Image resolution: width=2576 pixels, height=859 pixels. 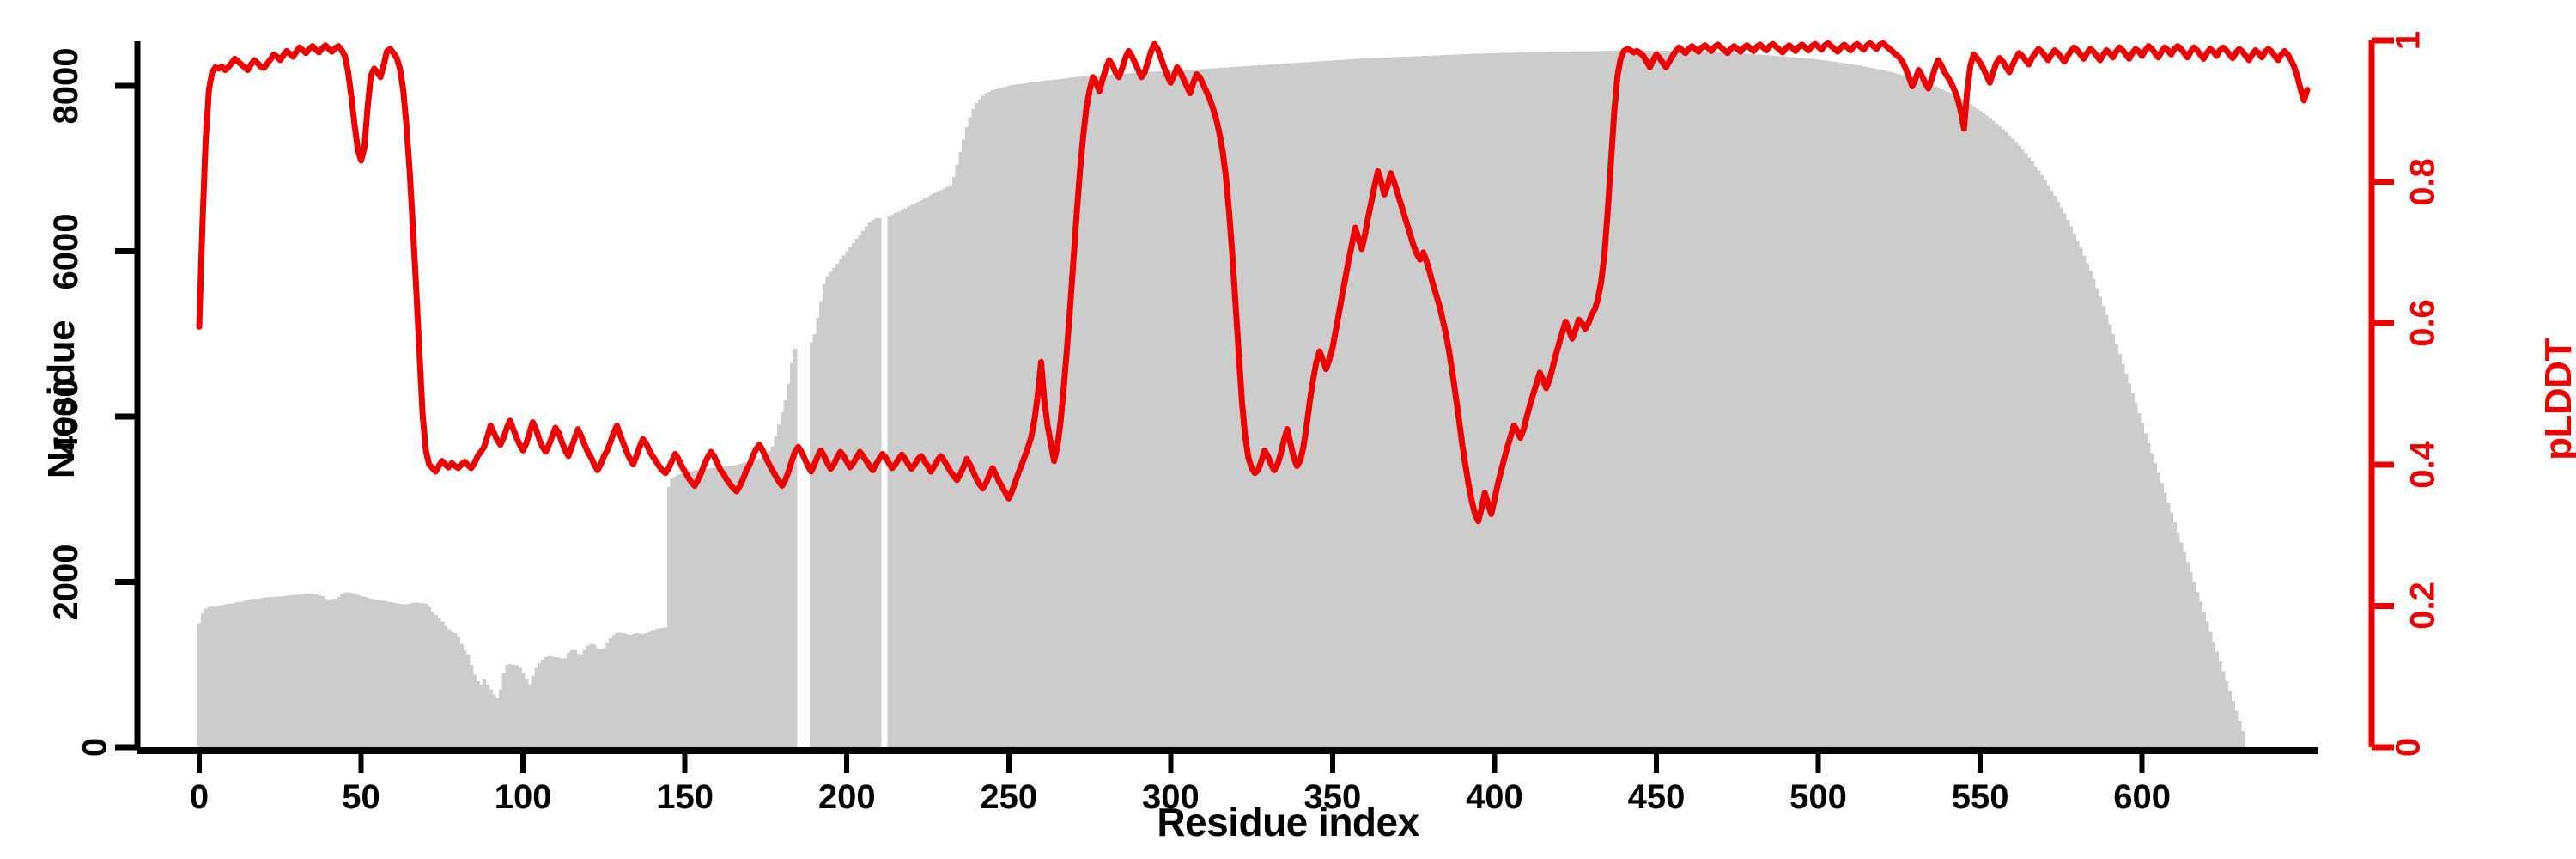 I want to click on y-tick-label-left: 2000, so click(x=66, y=582).